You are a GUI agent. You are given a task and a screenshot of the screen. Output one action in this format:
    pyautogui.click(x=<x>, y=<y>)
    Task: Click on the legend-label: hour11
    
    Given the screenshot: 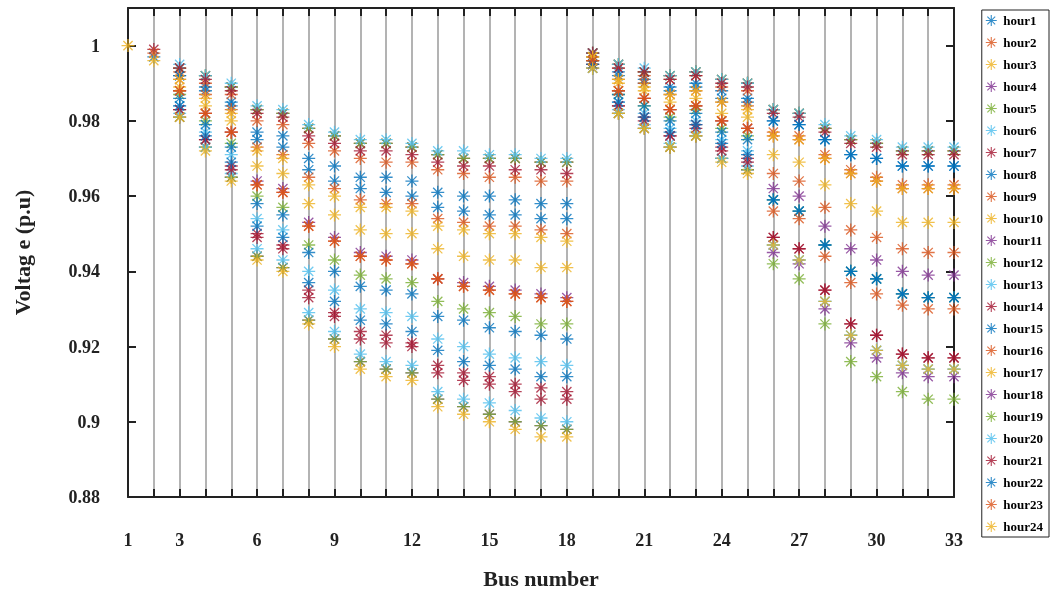 What is the action you would take?
    pyautogui.click(x=1023, y=240)
    